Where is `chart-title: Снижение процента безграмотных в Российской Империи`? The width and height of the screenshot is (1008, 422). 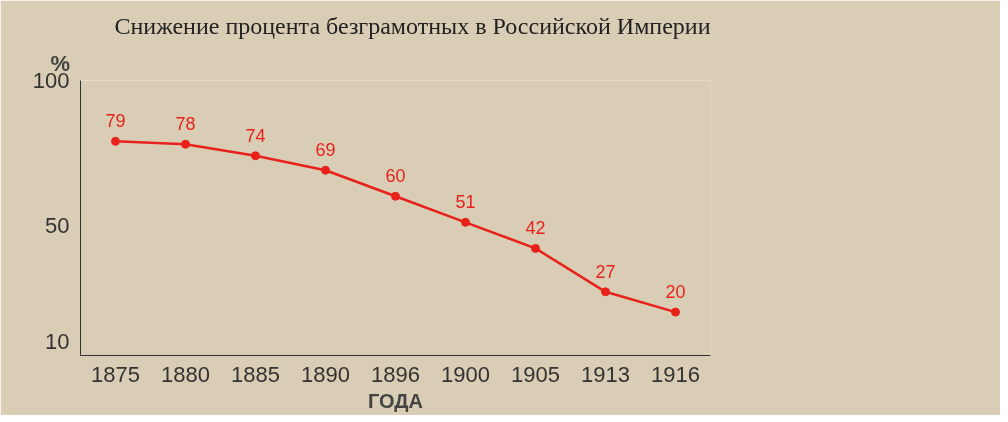 chart-title: Снижение процента безграмотных в Российской Империи is located at coordinates (412, 25).